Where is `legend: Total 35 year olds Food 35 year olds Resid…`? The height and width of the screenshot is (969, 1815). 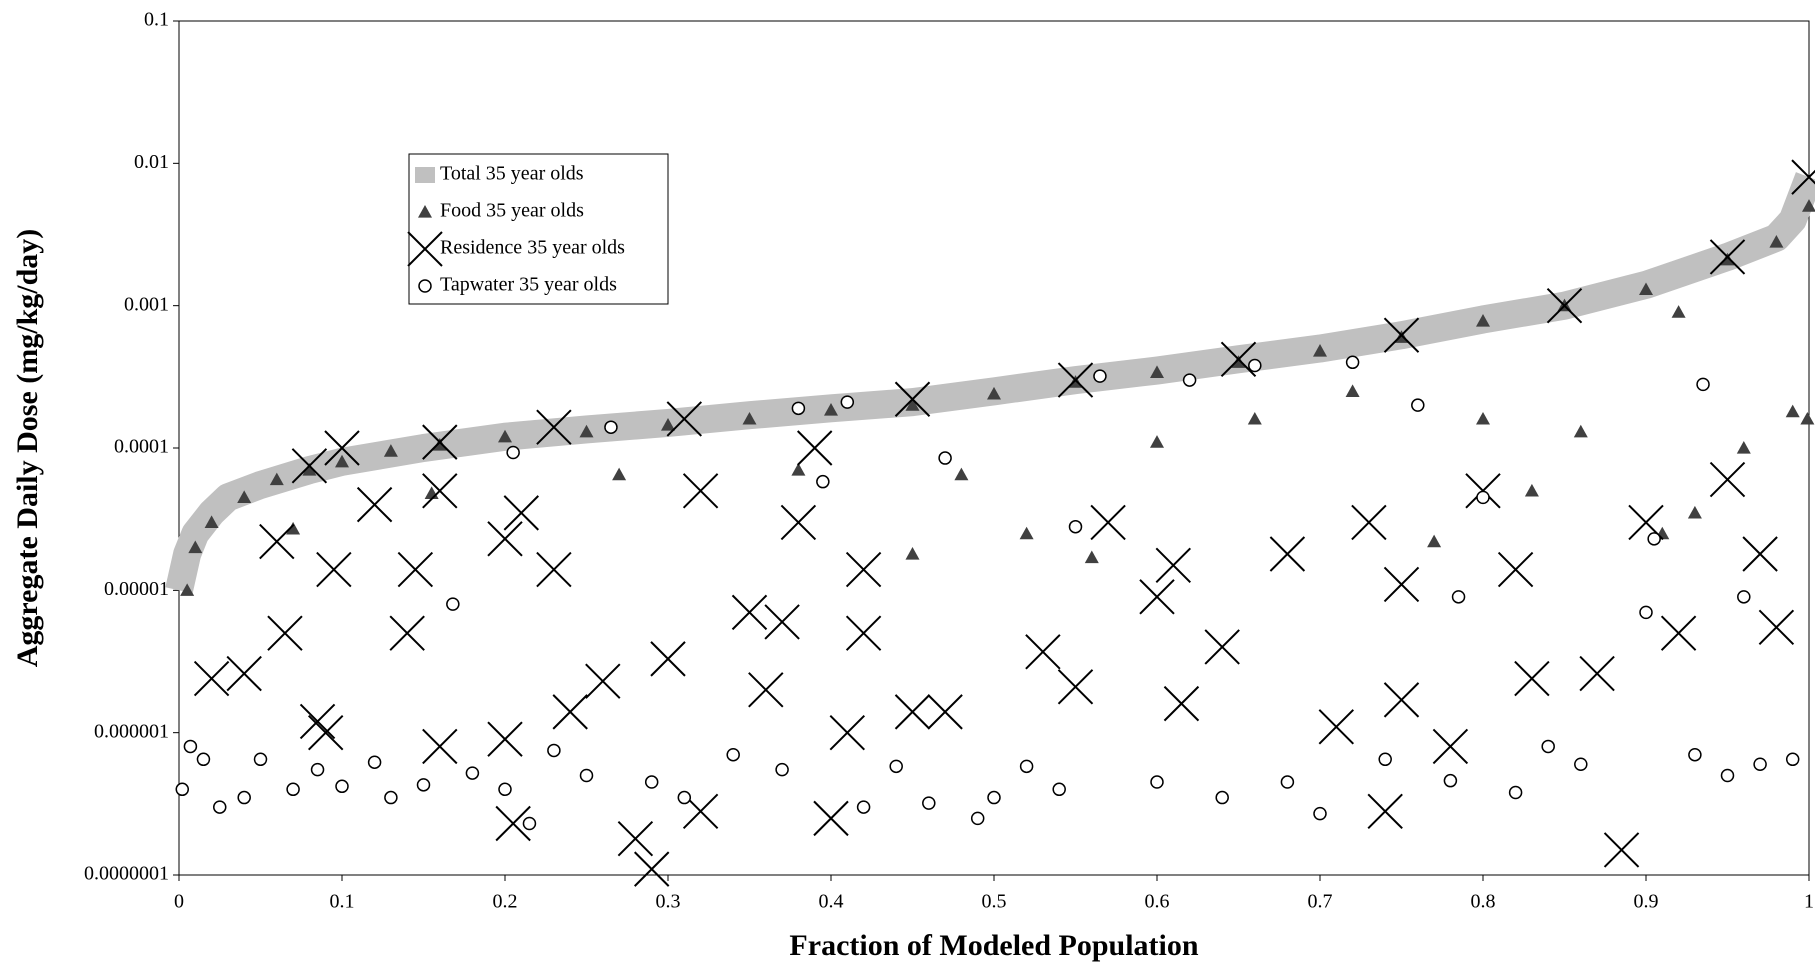
legend: Total 35 year olds Food 35 year olds Resid… is located at coordinates (538, 229).